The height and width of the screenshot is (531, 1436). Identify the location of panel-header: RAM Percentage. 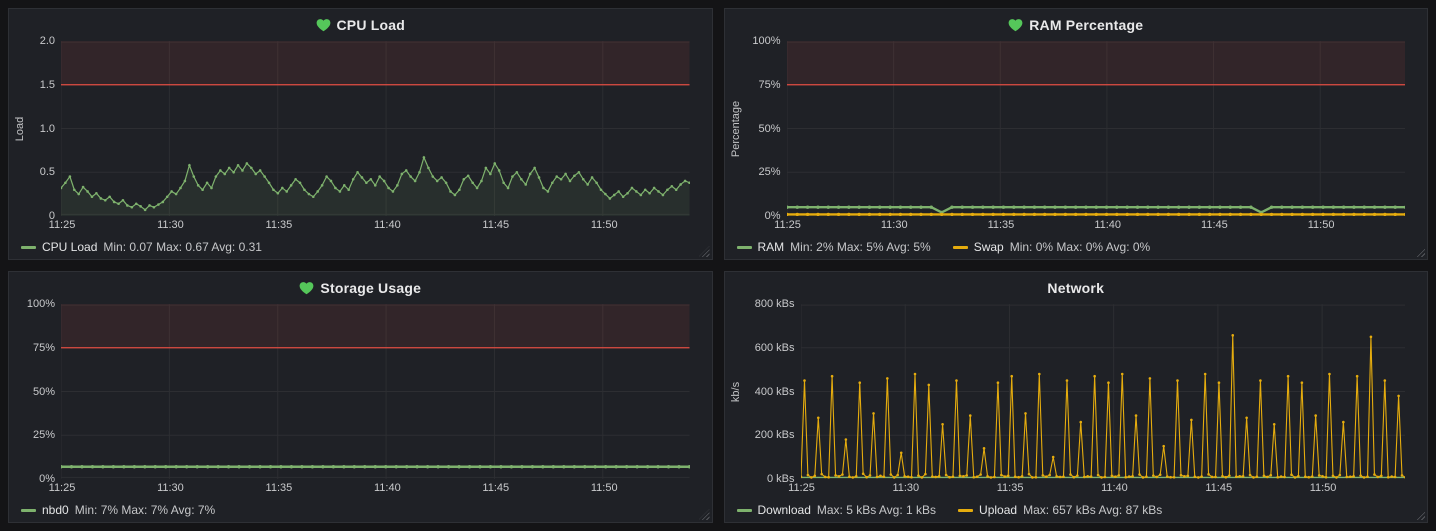
(1076, 23).